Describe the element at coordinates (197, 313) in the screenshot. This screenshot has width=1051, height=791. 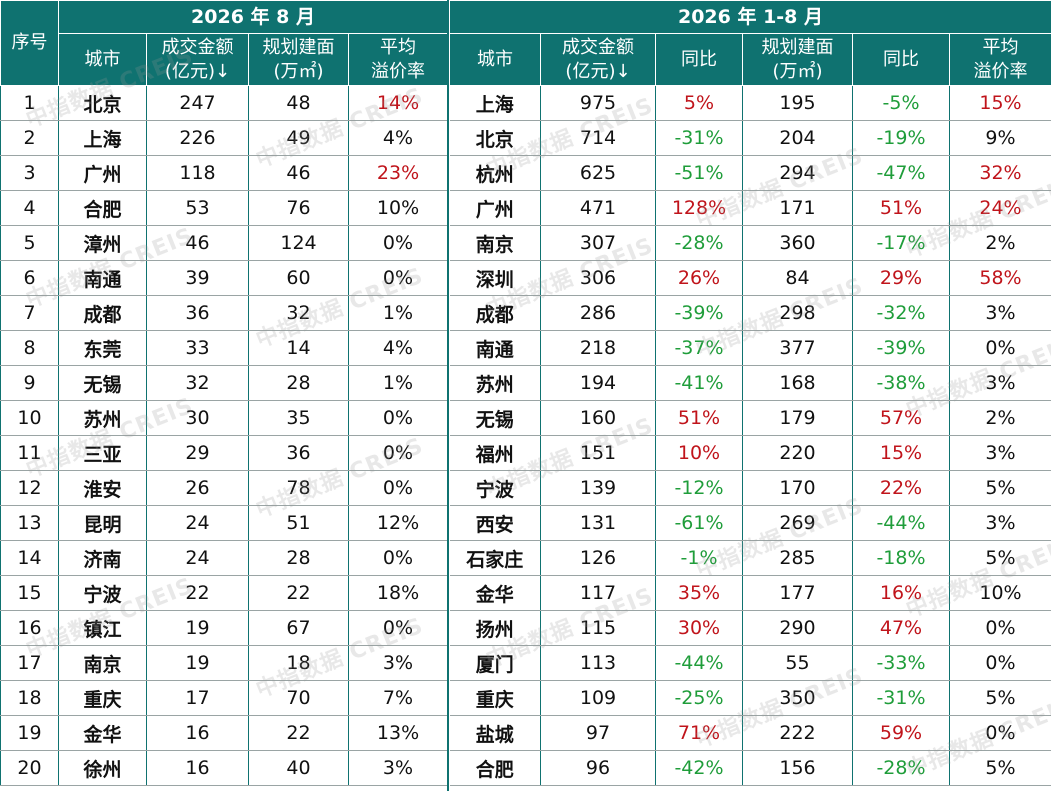
I see `amount-cell: 36` at that location.